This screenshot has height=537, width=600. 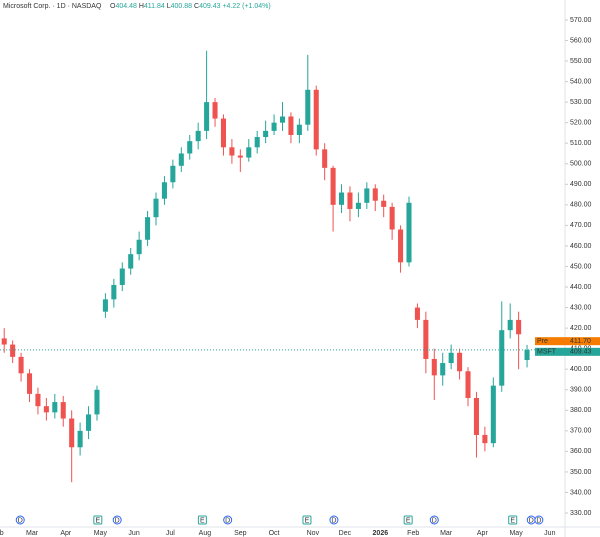 What do you see at coordinates (274, 533) in the screenshot?
I see `x-tick-label: Oct` at bounding box center [274, 533].